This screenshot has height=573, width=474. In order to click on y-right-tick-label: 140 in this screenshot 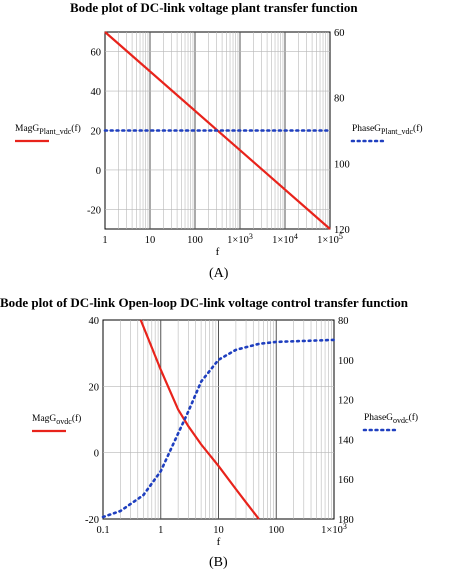, I will do `click(346, 440)`.